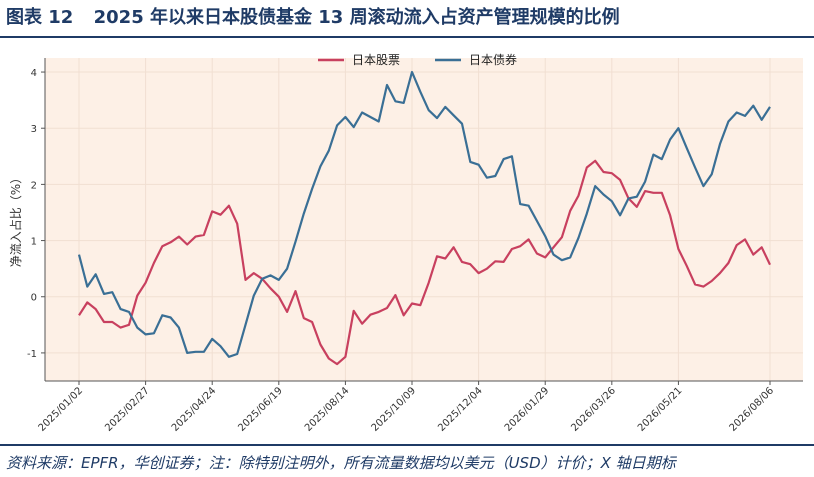  Describe the element at coordinates (34, 129) in the screenshot. I see `y-tick-label: 3` at that location.